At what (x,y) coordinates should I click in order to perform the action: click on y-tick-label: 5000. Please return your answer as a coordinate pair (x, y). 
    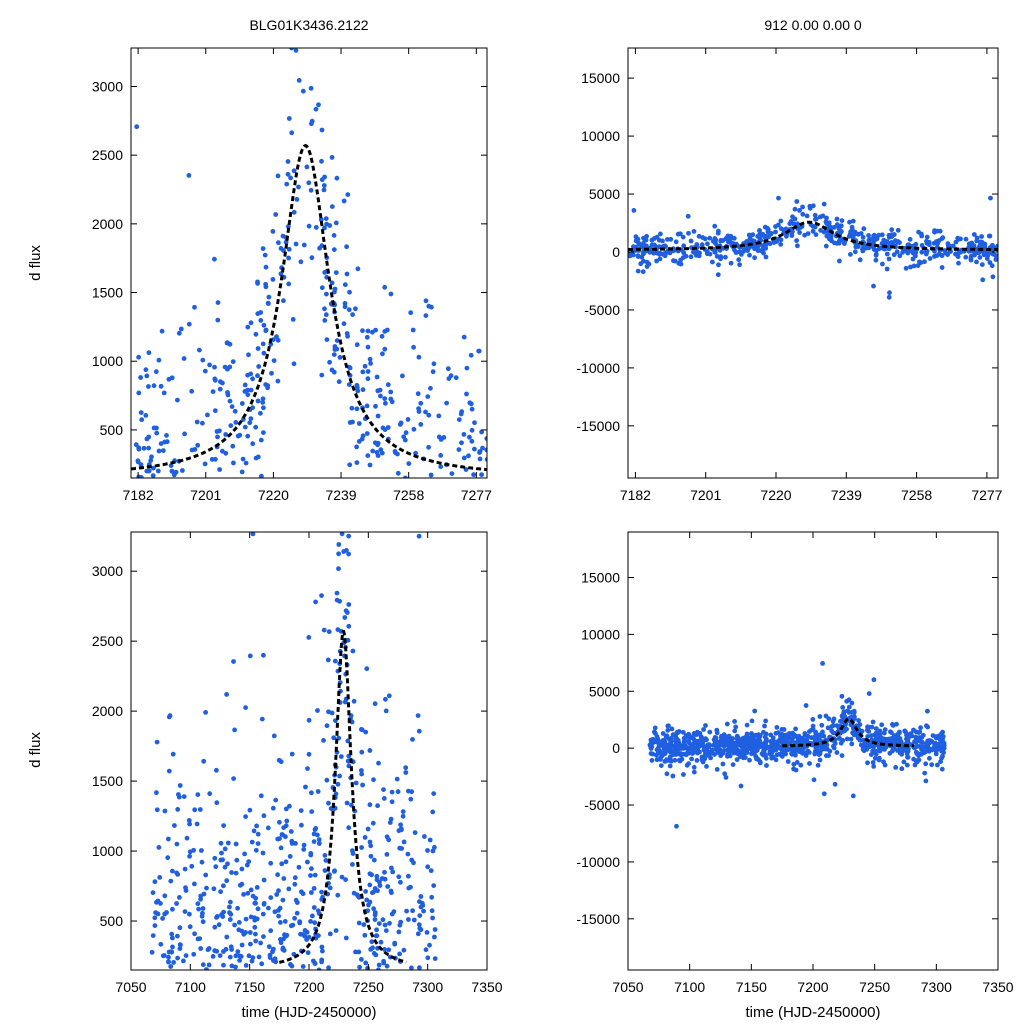
    Looking at the image, I should click on (604, 691).